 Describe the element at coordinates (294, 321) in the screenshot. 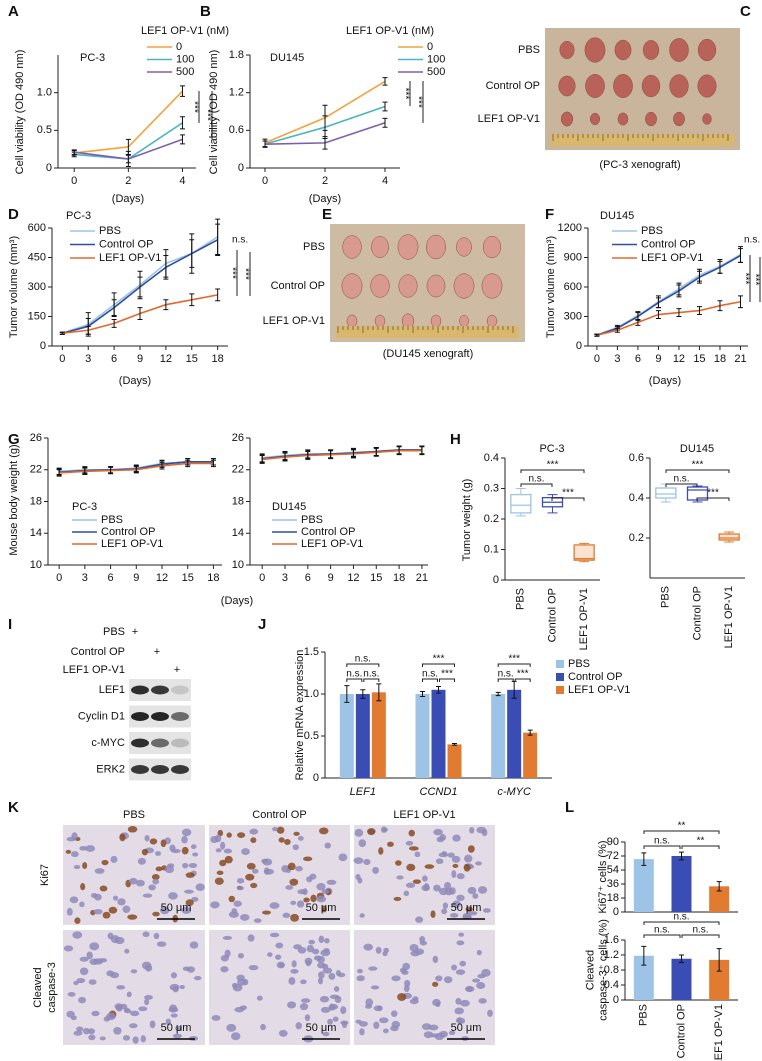

I see `row-label: LEF1 OP-V1` at that location.